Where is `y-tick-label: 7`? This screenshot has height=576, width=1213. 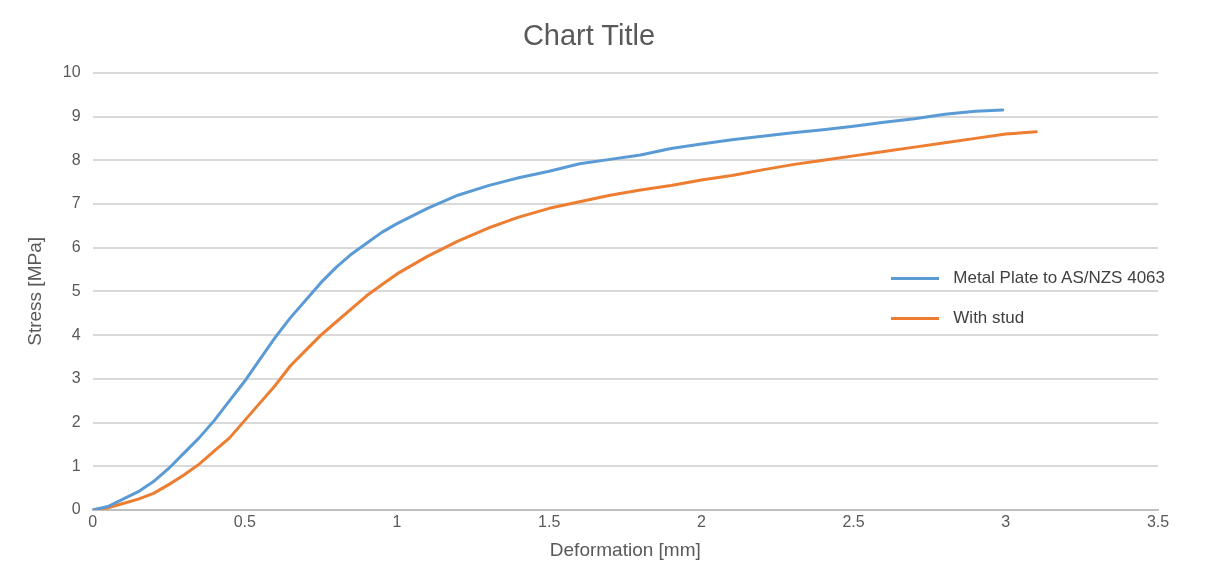
y-tick-label: 7 is located at coordinates (76, 203).